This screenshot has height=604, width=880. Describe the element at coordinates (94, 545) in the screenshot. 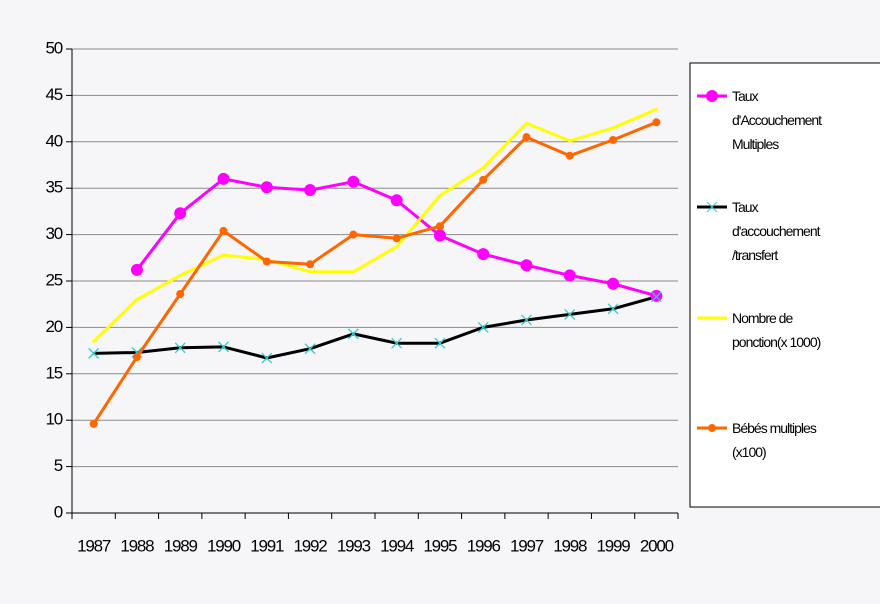

I see `x-tick-label: 1987` at that location.